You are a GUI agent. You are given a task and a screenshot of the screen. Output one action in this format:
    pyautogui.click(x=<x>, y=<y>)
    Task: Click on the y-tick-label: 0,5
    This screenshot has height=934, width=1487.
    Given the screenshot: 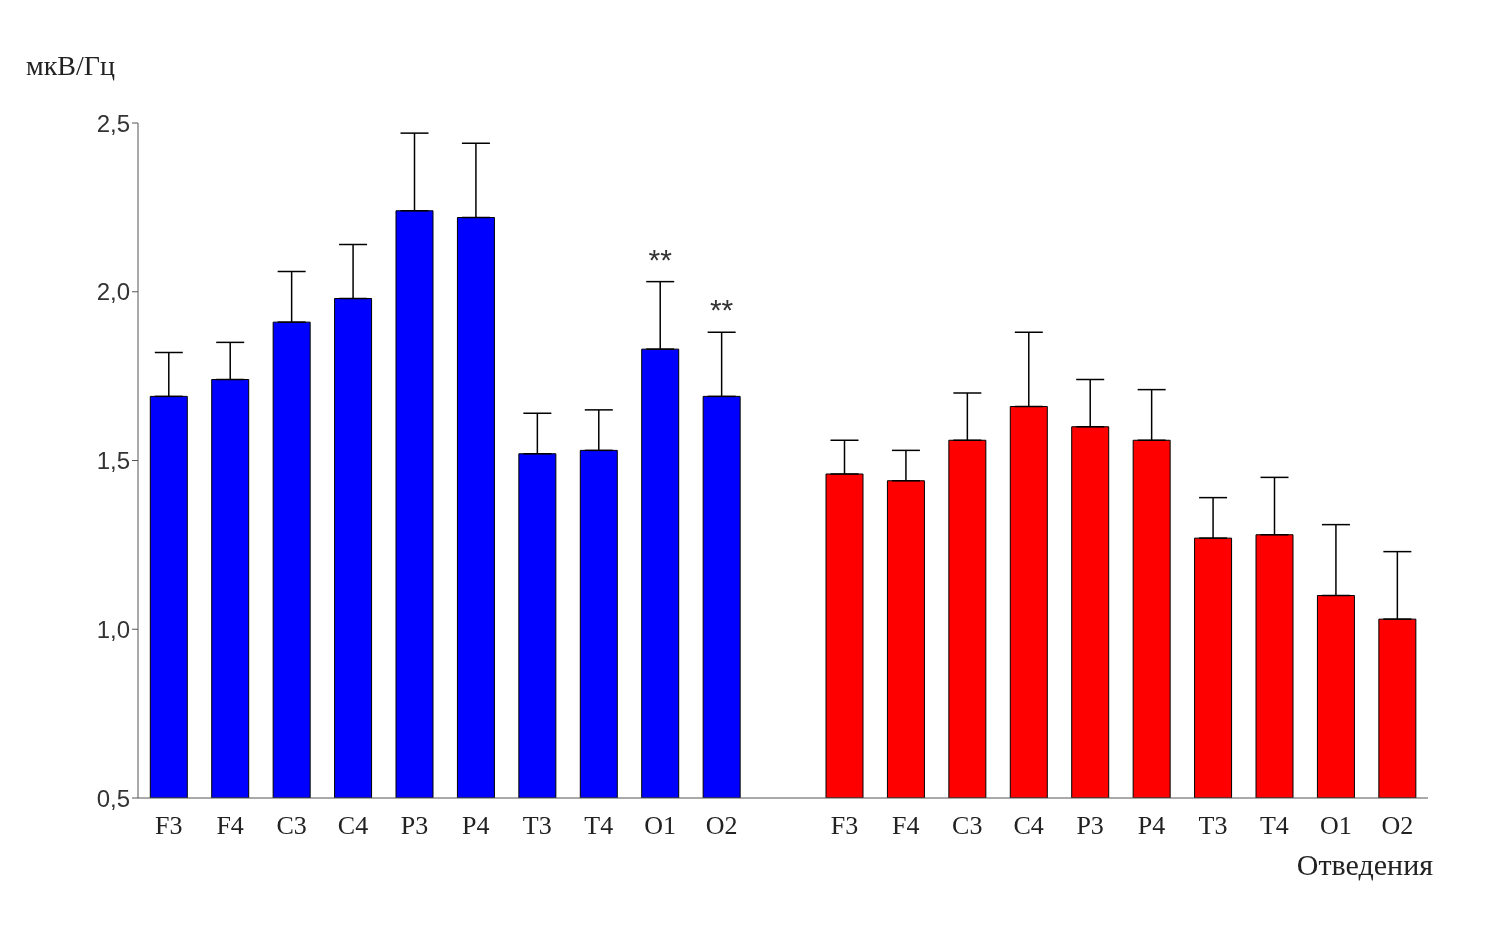 What is the action you would take?
    pyautogui.click(x=113, y=798)
    